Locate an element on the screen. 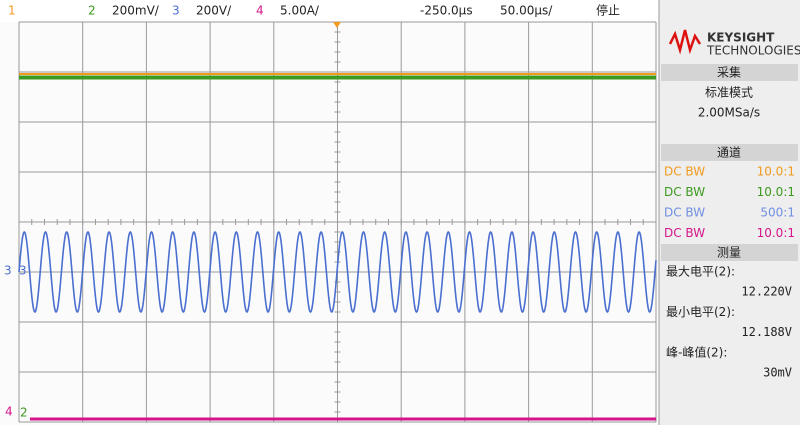  delay: -250.0μs is located at coordinates (446, 11).